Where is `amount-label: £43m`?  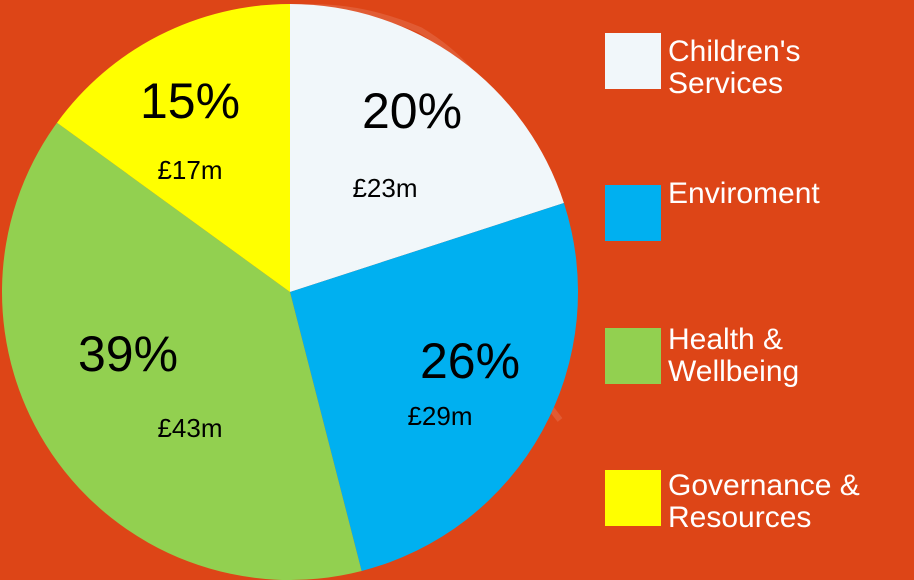
amount-label: £43m is located at coordinates (189, 428).